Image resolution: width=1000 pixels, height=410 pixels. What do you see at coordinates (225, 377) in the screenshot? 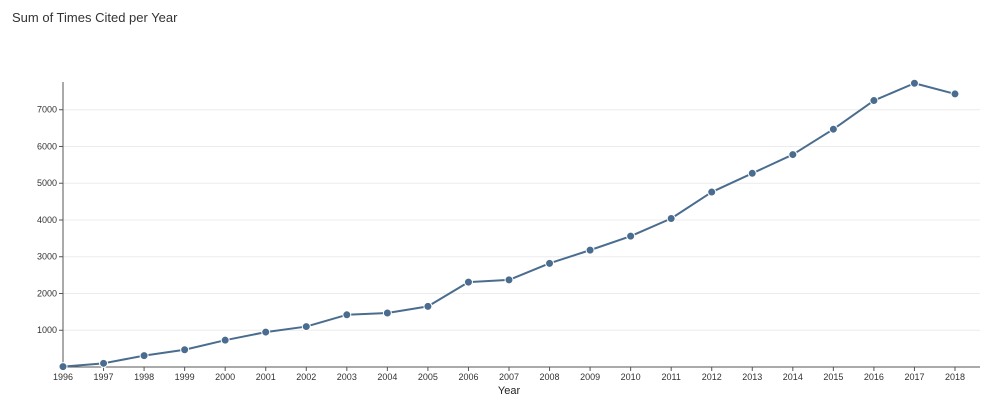
I see `x-tick-label: 2000` at bounding box center [225, 377].